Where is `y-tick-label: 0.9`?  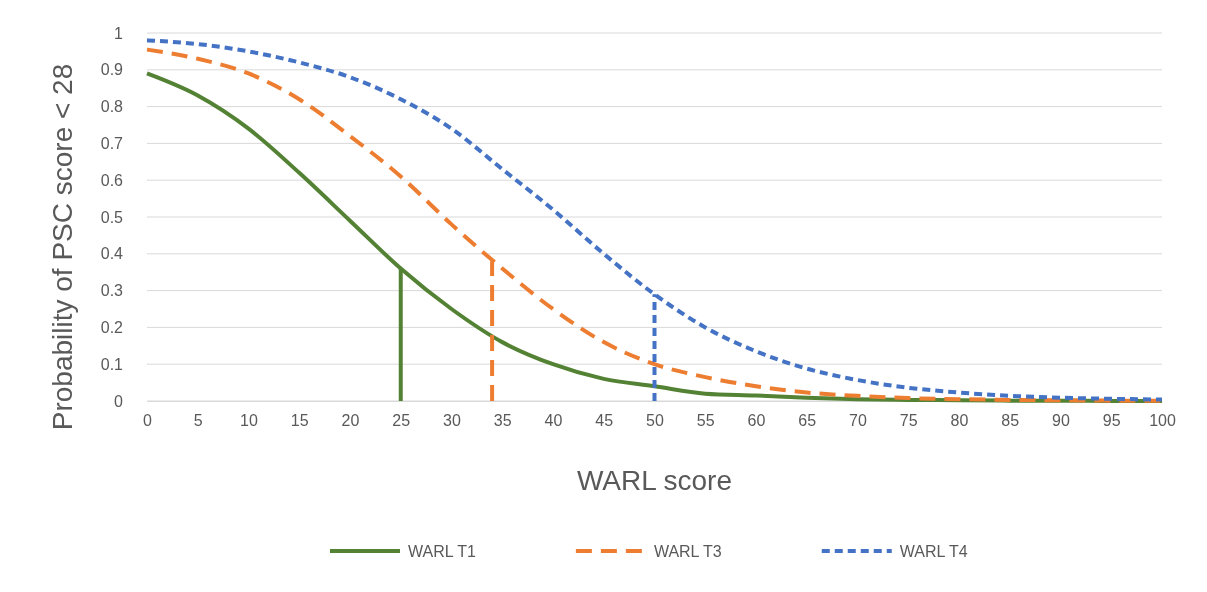
y-tick-label: 0.9 is located at coordinates (112, 70).